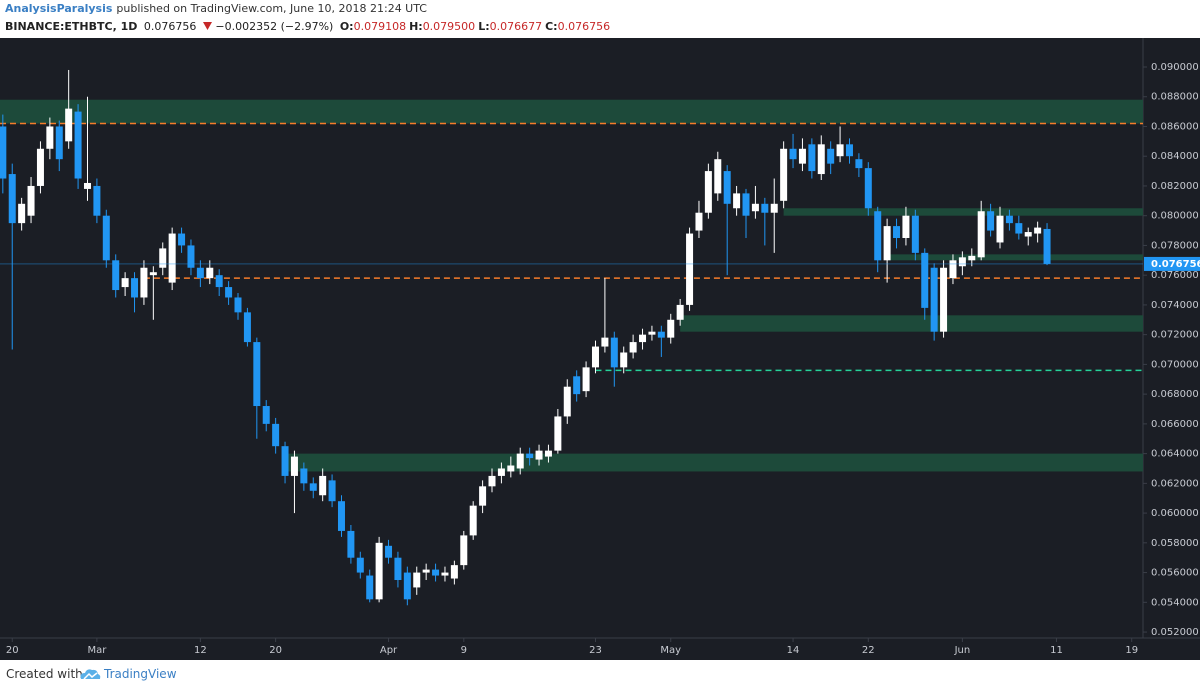 This screenshot has height=689, width=1200. Describe the element at coordinates (200, 650) in the screenshot. I see `x-tick-label: 12` at that location.